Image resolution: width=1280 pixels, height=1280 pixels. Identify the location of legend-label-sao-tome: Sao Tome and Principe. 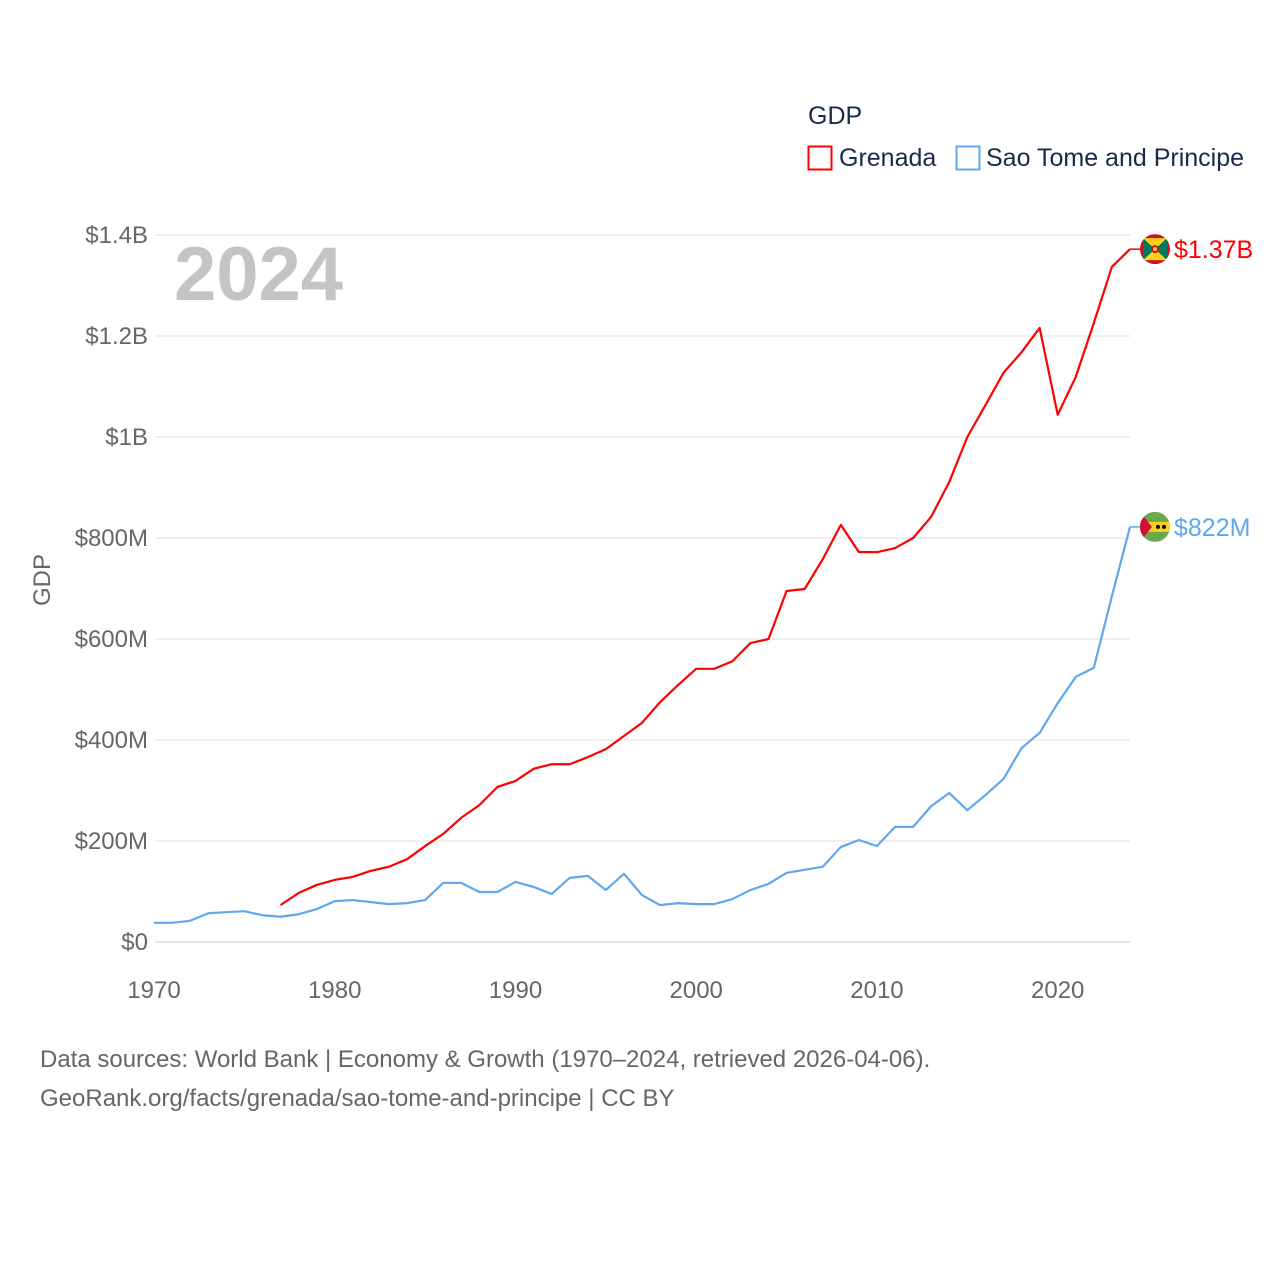
(1115, 158).